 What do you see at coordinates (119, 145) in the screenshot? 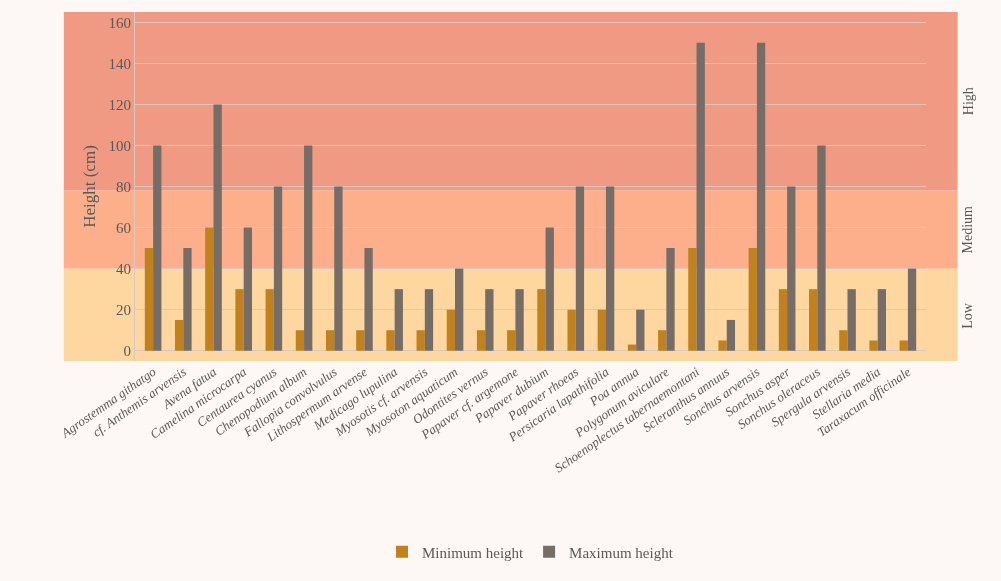
I see `y-tick-label: 100` at bounding box center [119, 145].